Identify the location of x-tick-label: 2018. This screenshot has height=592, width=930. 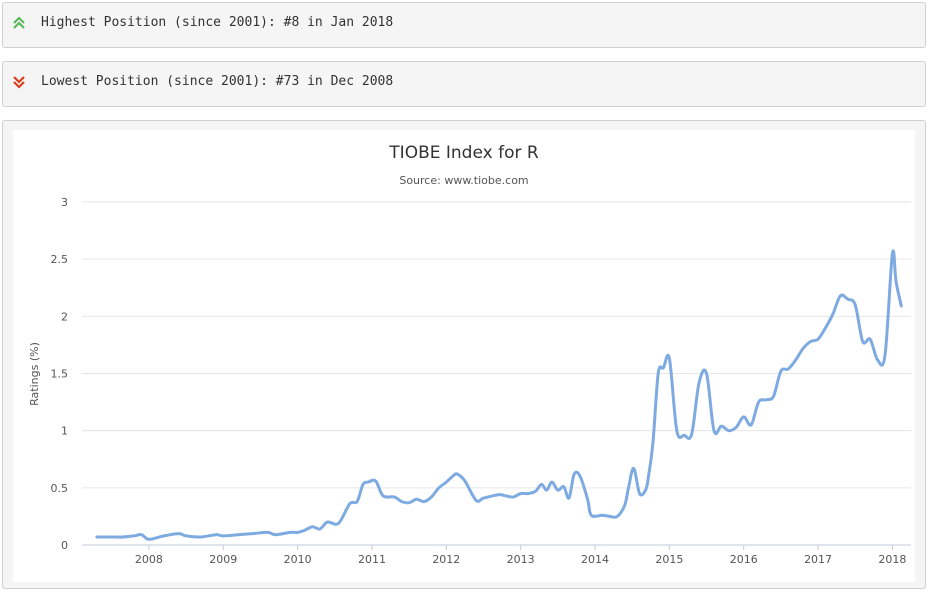
(892, 559).